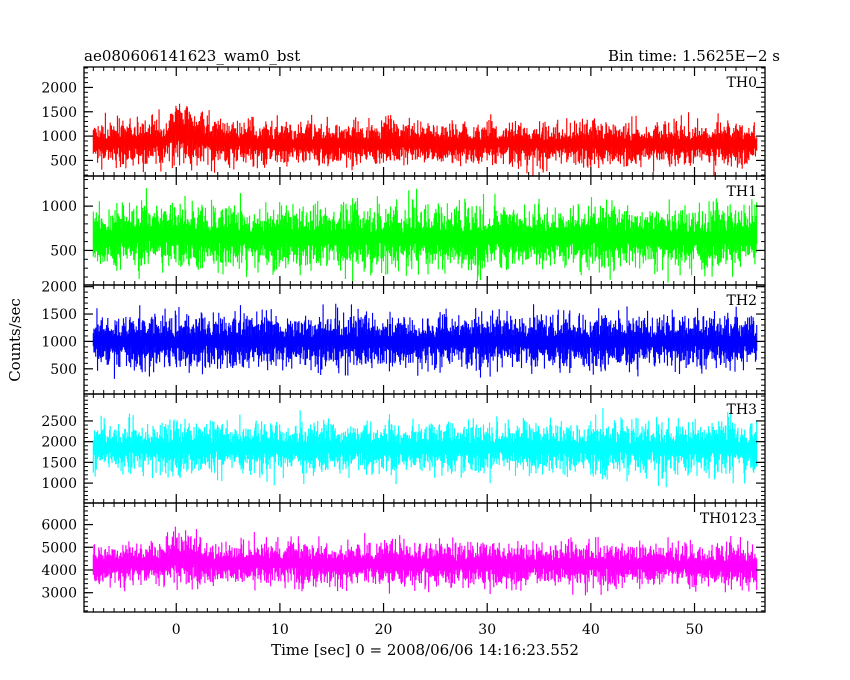 This screenshot has height=680, width=850. Describe the element at coordinates (176, 630) in the screenshot. I see `x-tick-label: 0` at that location.